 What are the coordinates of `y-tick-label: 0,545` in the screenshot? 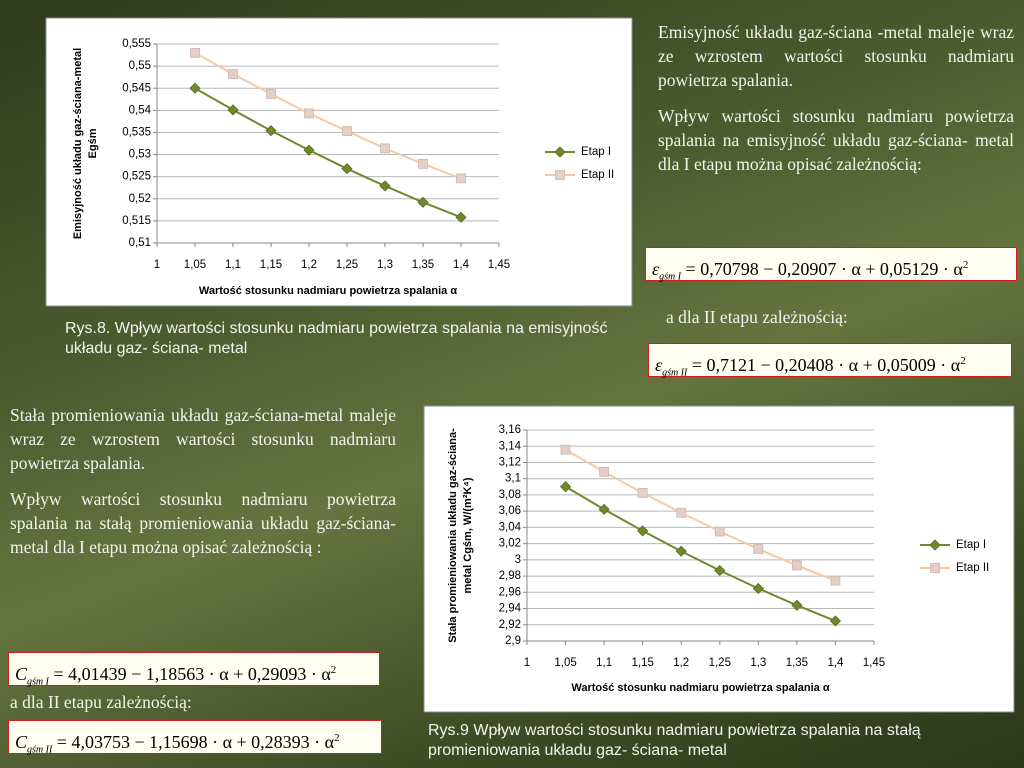 It's located at (136, 88).